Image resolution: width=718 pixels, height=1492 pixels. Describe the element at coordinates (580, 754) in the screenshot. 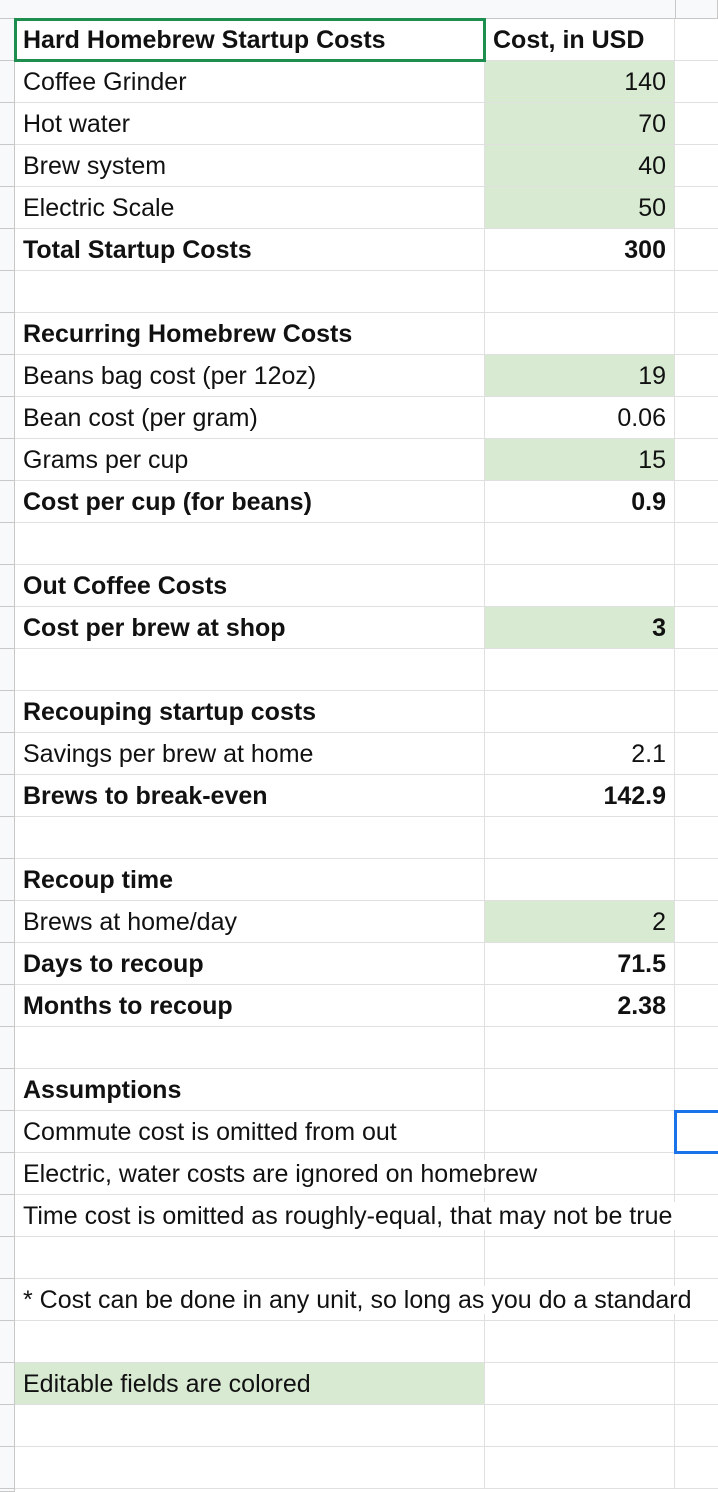

I see `cell: 2.1` at that location.